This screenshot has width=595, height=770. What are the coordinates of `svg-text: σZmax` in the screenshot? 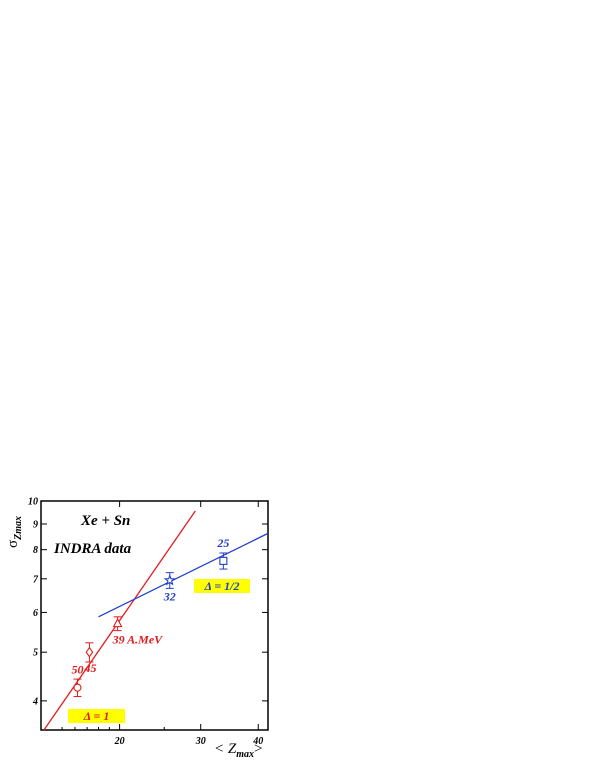 It's located at (14, 532).